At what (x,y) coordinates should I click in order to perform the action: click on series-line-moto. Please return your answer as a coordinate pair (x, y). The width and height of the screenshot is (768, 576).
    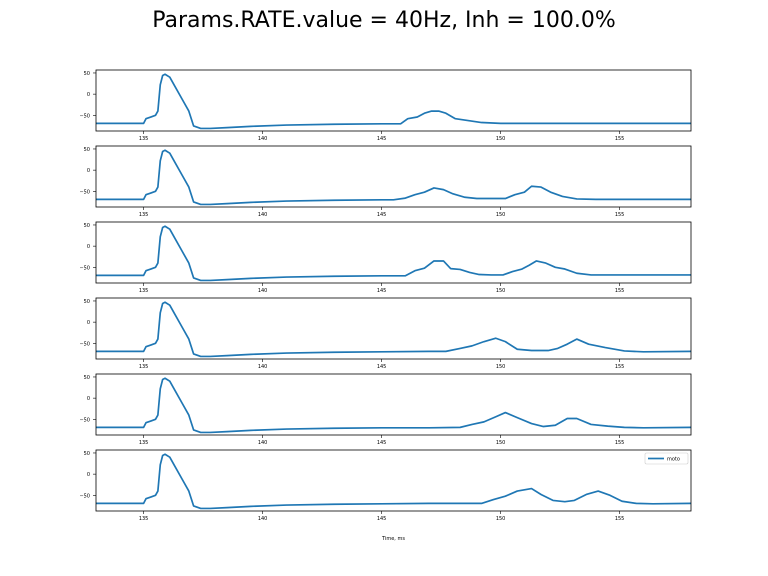
    Looking at the image, I should click on (393, 481).